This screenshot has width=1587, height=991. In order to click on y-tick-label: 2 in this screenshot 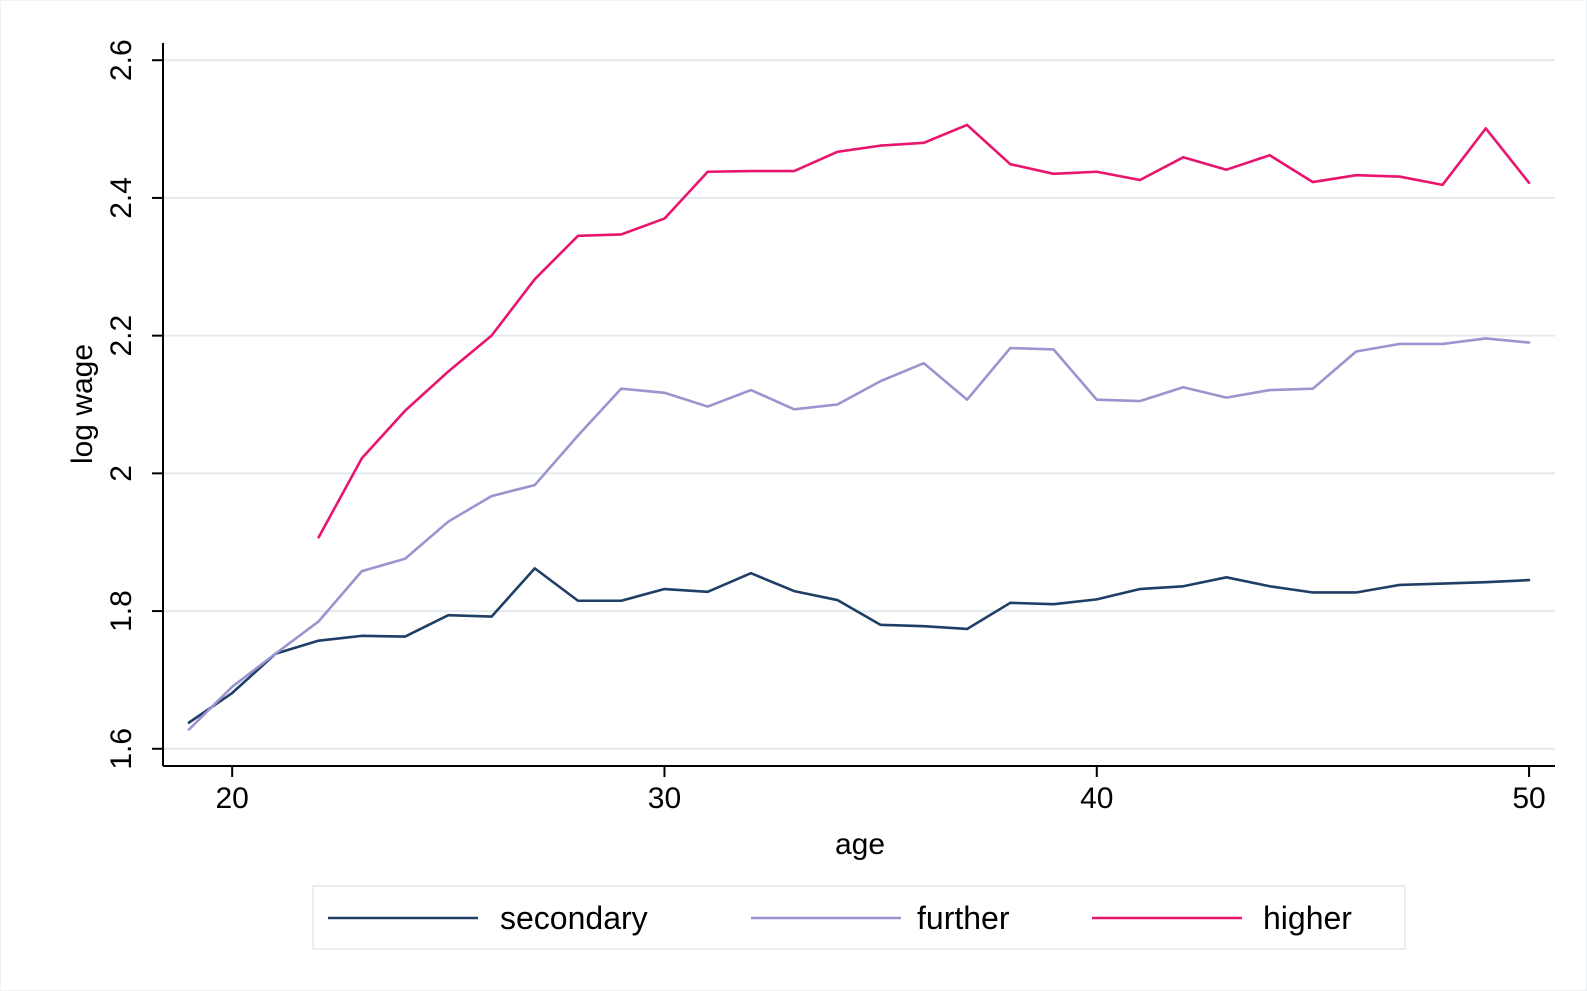, I will do `click(121, 473)`.